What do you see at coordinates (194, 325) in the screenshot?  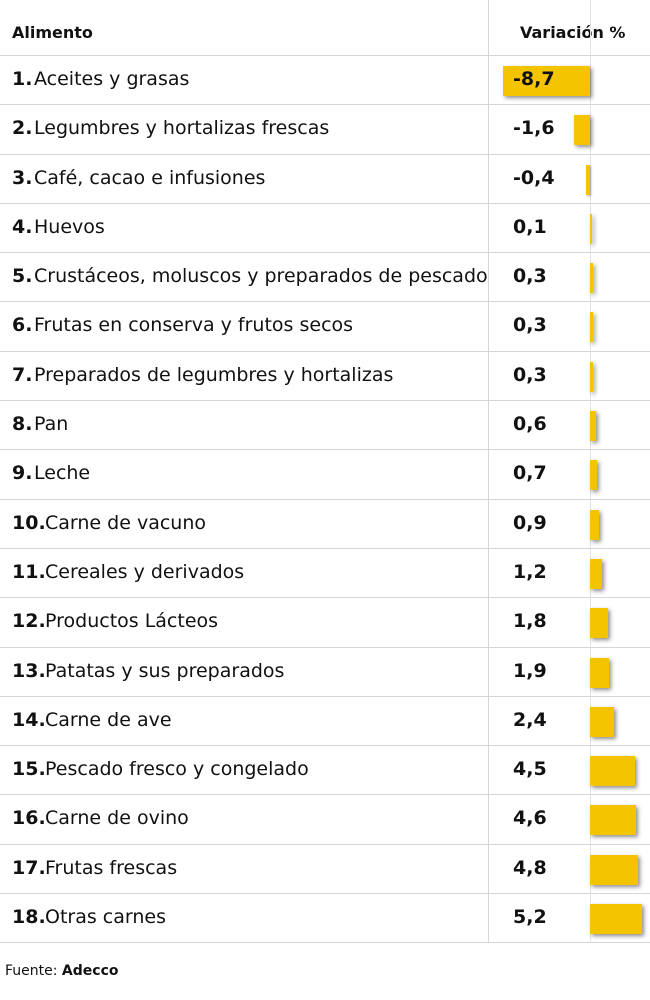 I see `row-food-name: Frutas en conserva y frutos secos` at bounding box center [194, 325].